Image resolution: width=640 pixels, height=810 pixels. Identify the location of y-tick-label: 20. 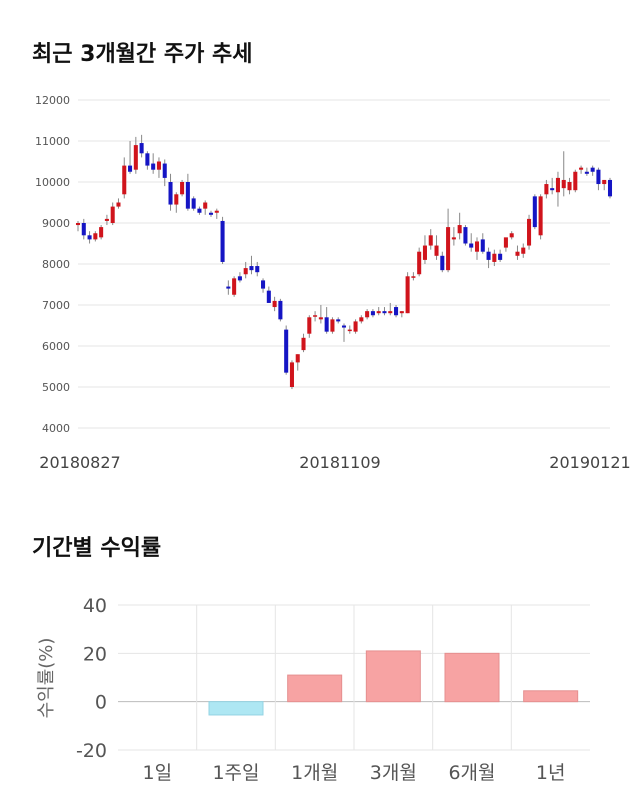
(95, 654).